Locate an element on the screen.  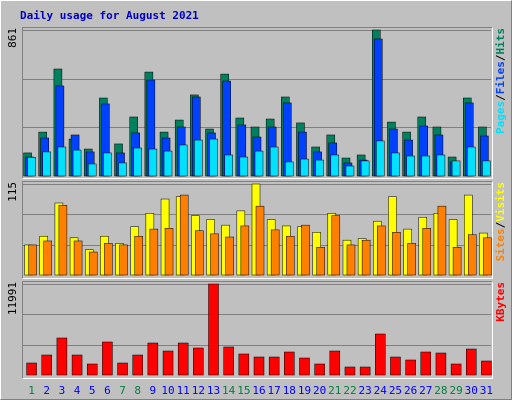
x-tick-label: 2 is located at coordinates (46, 390).